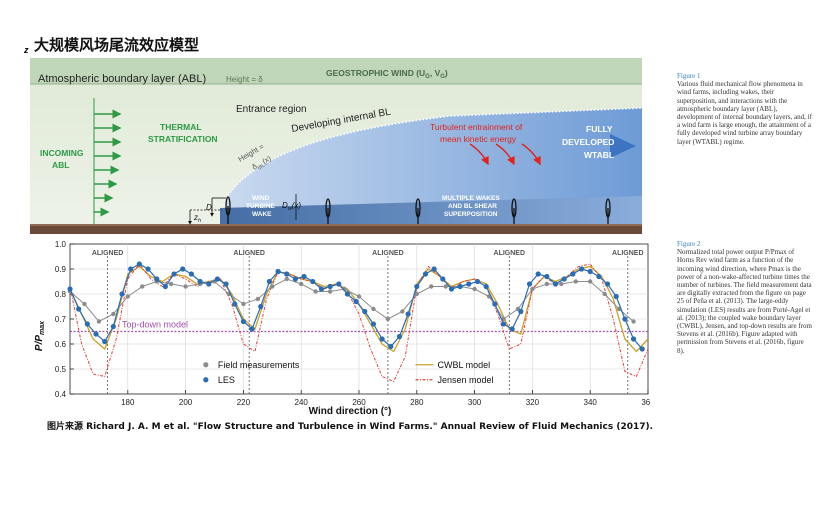  Describe the element at coordinates (261, 206) in the screenshot. I see `wake-label-2: TURBINE` at that location.